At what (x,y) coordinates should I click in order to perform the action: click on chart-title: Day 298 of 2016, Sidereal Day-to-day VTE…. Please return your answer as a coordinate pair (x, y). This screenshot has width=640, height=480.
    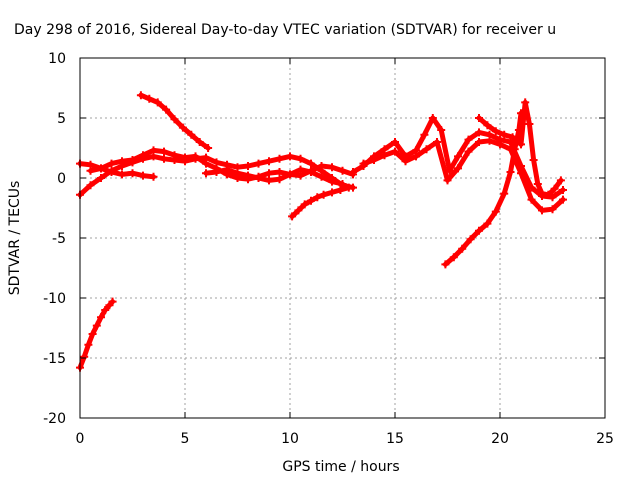
    Looking at the image, I should click on (285, 30).